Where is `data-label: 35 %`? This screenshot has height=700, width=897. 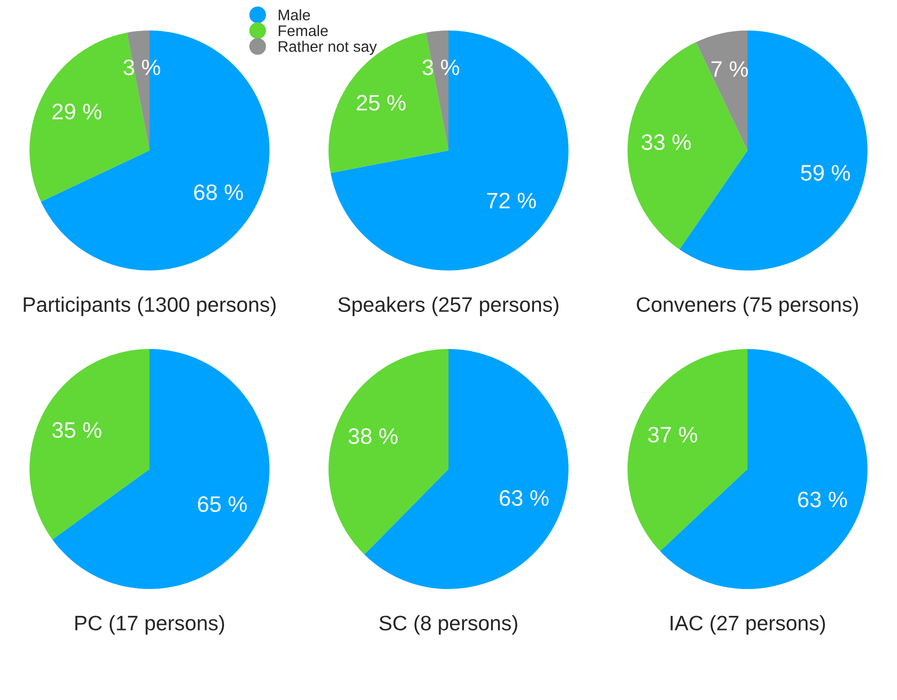 data-label: 35 % is located at coordinates (77, 430).